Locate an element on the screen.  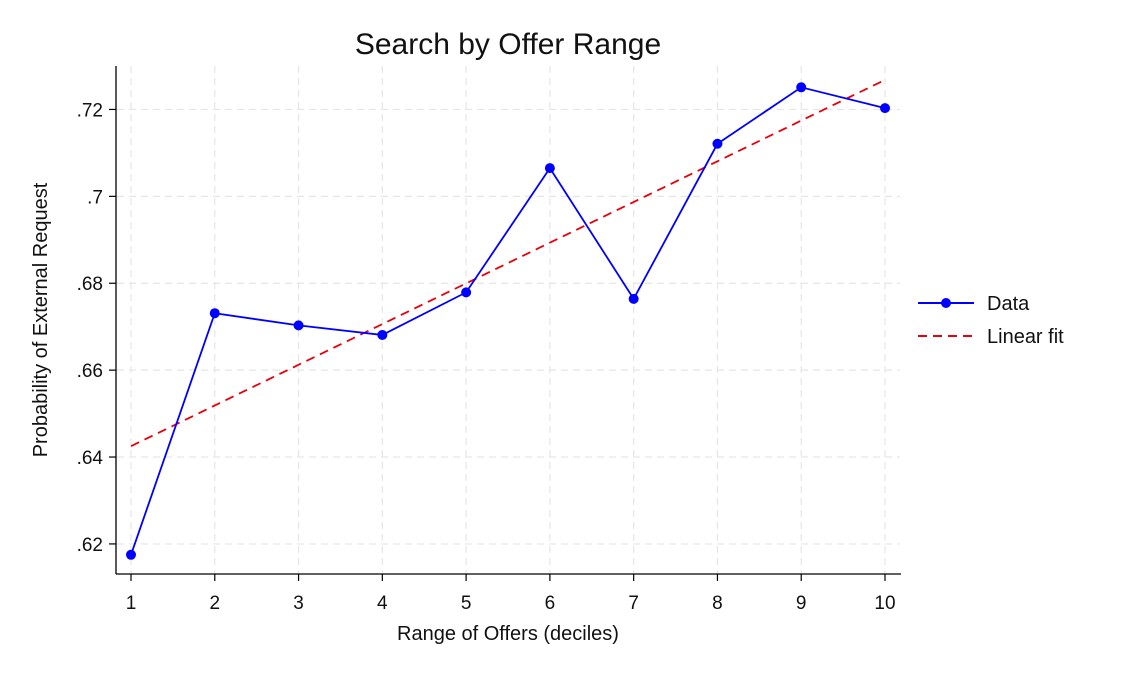
legend-label-data: Data is located at coordinates (1008, 304).